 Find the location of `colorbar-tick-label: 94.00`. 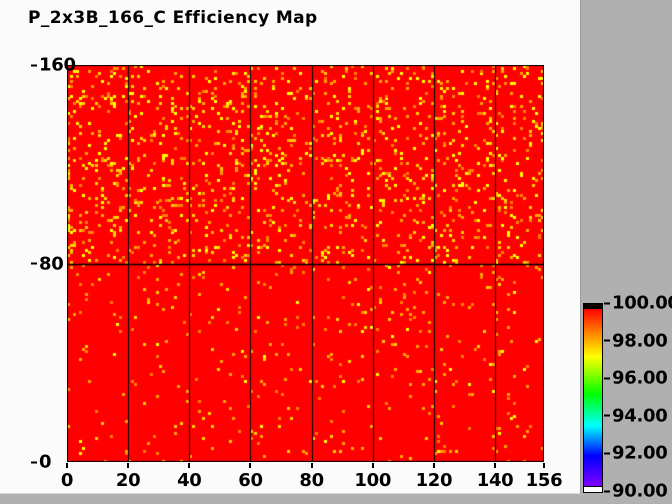

colorbar-tick-label: 94.00 is located at coordinates (640, 416).